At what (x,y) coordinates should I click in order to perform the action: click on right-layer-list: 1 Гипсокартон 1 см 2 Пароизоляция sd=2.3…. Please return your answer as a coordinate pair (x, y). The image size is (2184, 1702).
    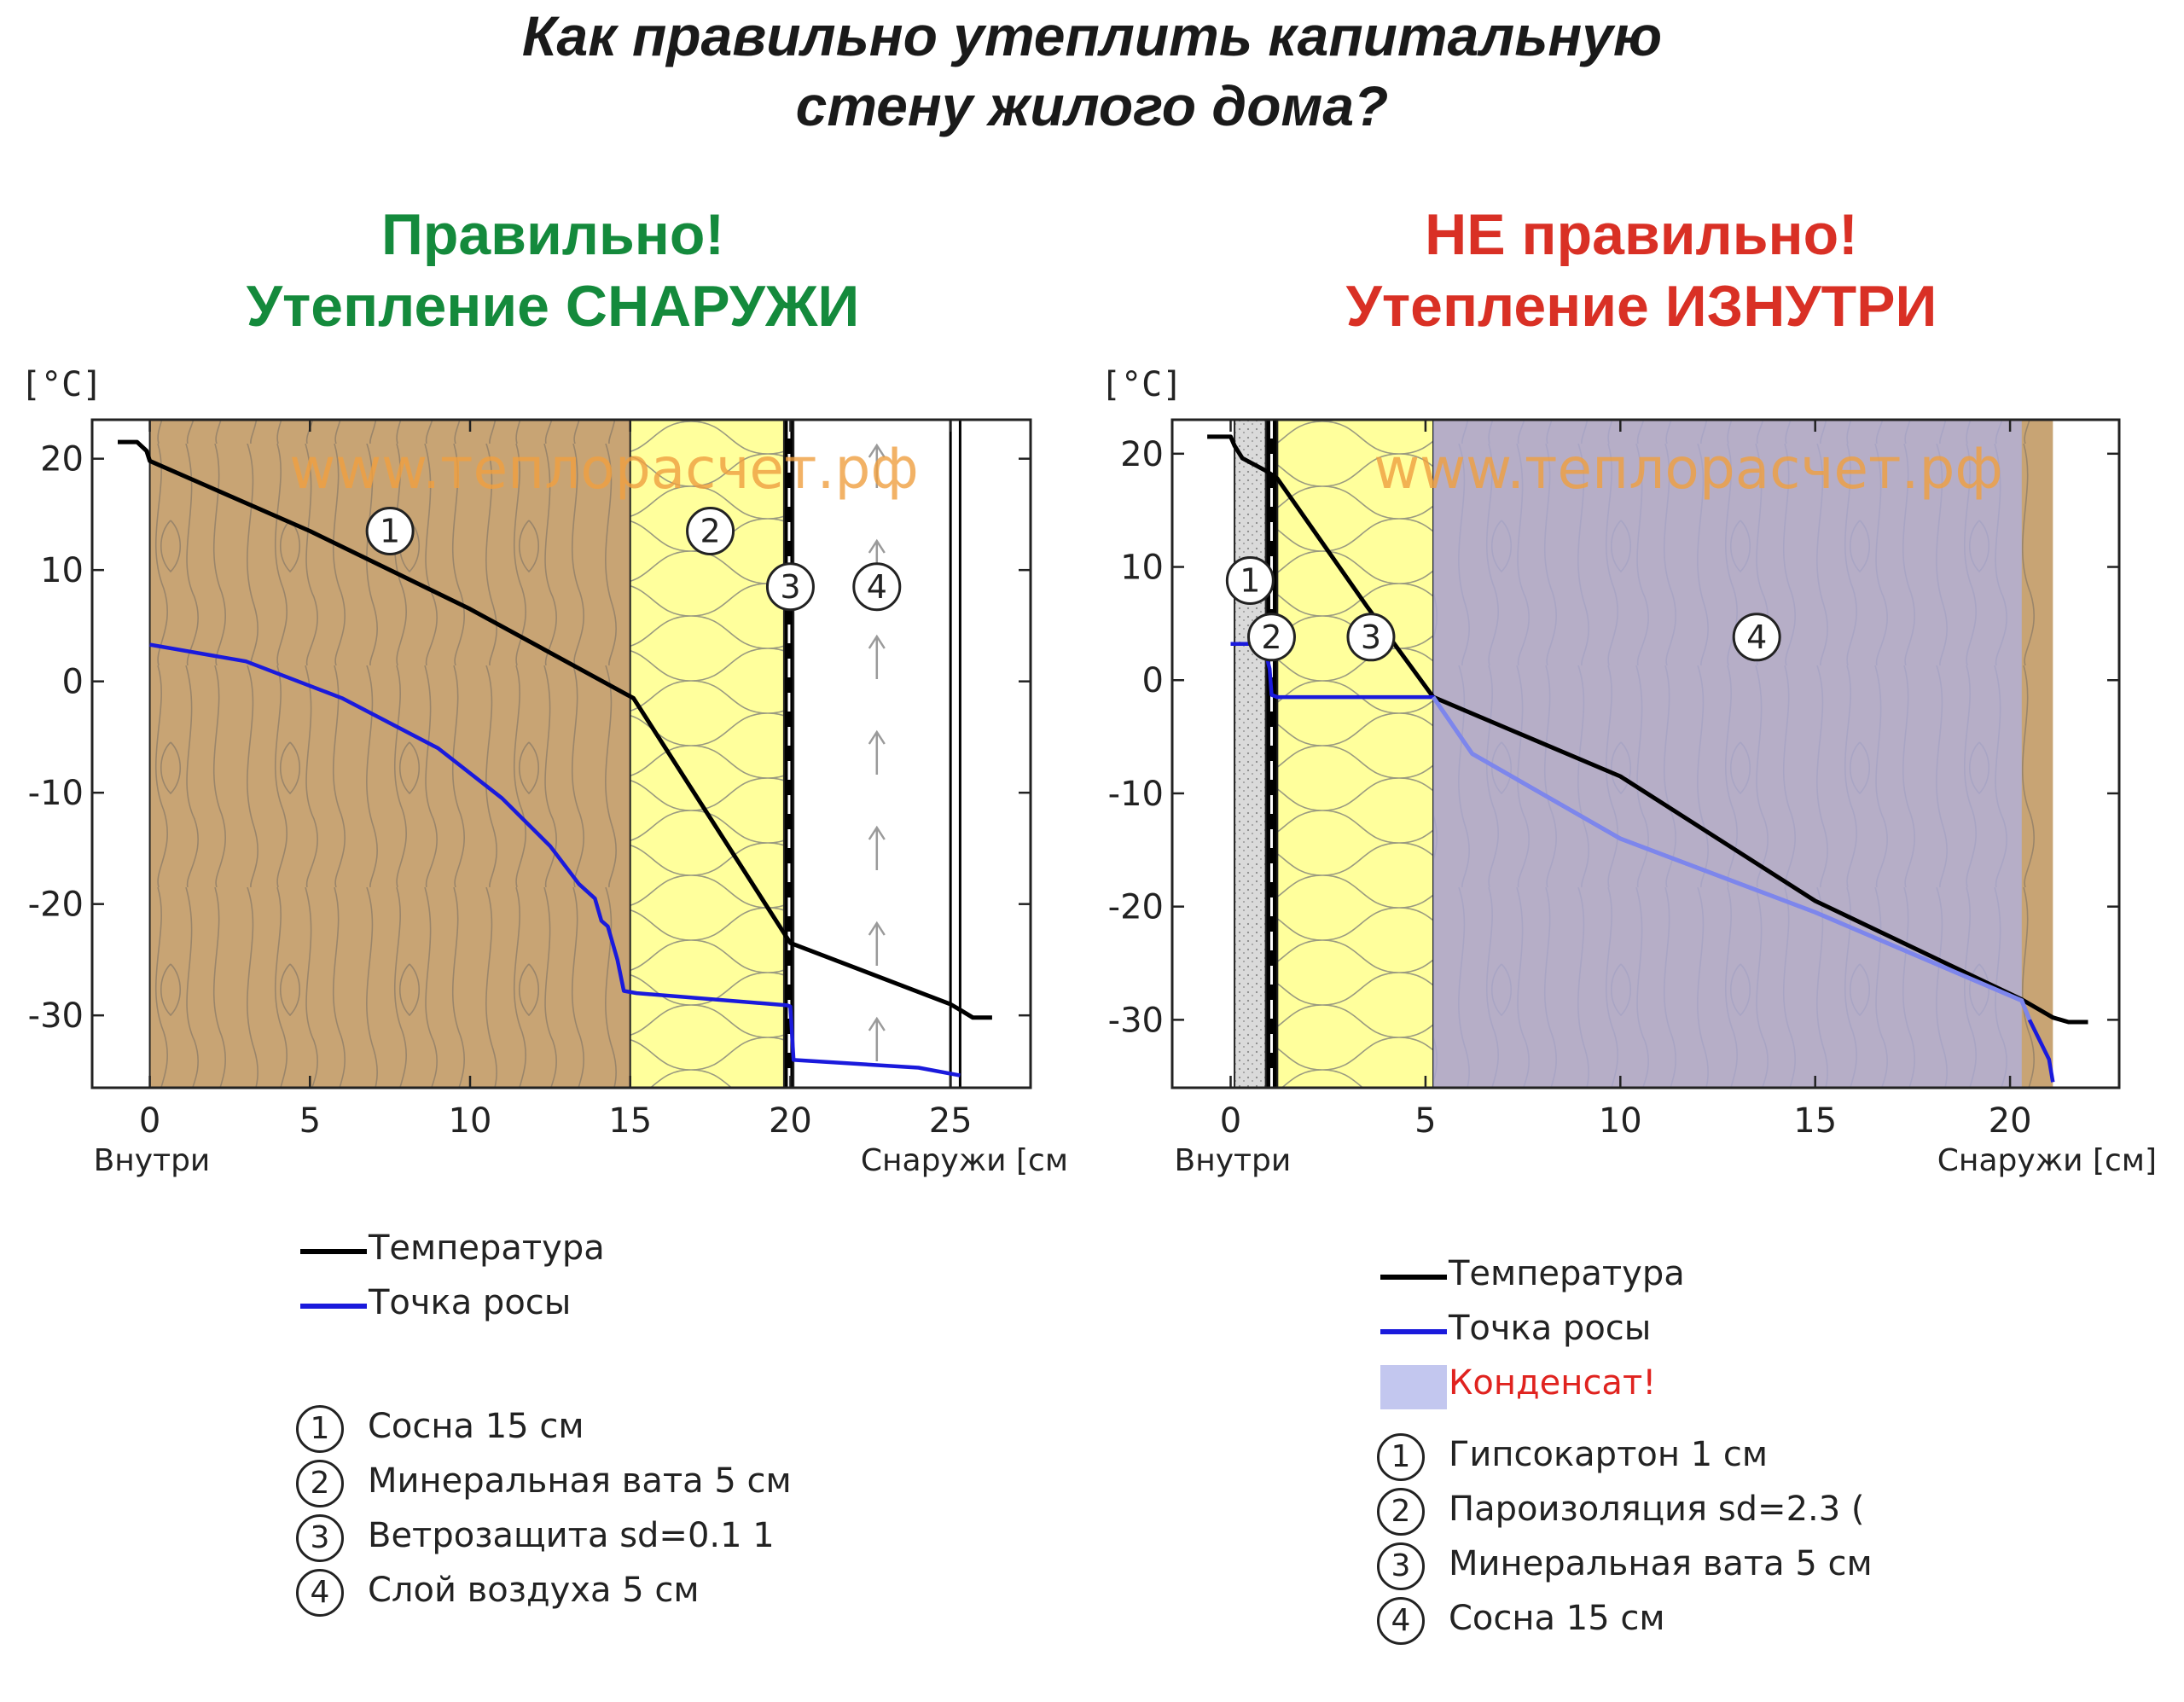
    Looking at the image, I should click on (1650, 1544).